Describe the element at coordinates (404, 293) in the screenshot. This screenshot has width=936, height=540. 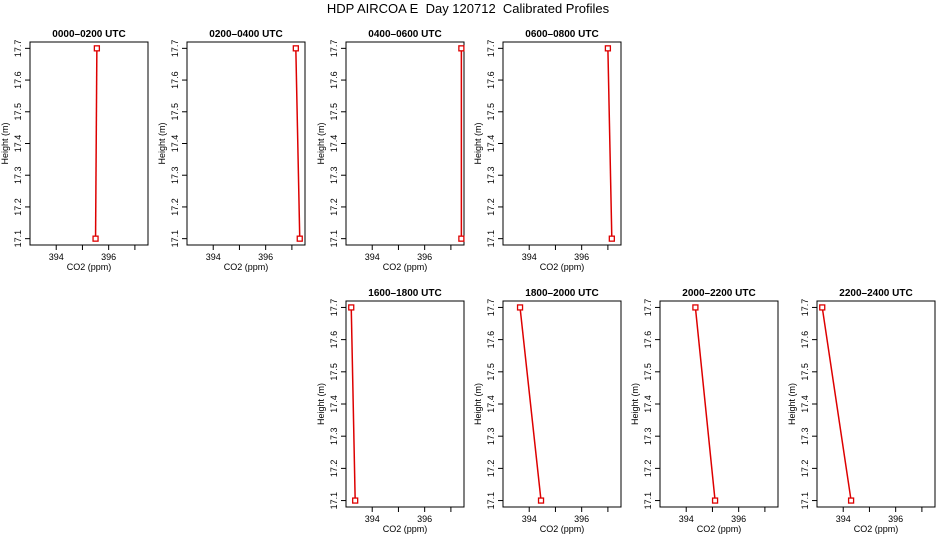
I see `panel-title: 1600–1800 UTC` at that location.